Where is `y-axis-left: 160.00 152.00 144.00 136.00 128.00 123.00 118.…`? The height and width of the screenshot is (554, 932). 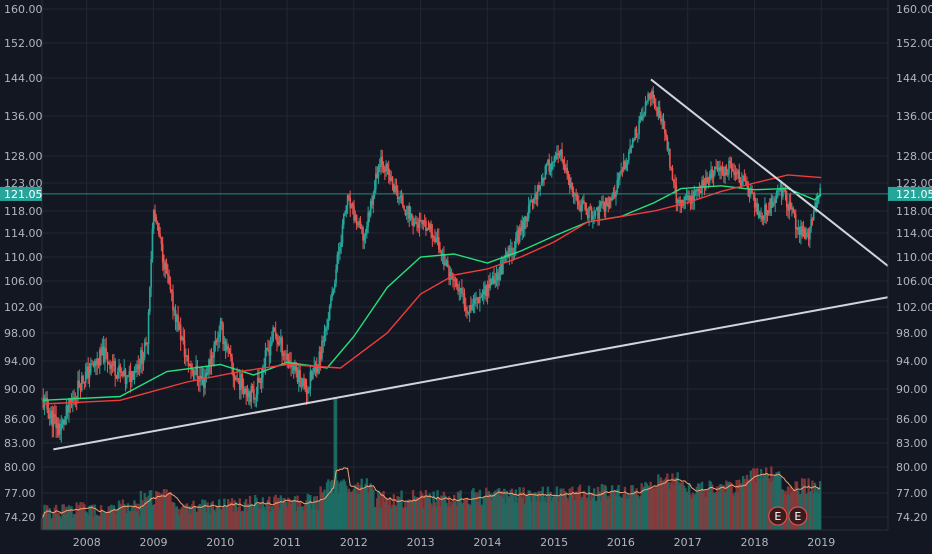 y-axis-left: 160.00 152.00 144.00 136.00 128.00 123.00 118.… is located at coordinates (23, 263).